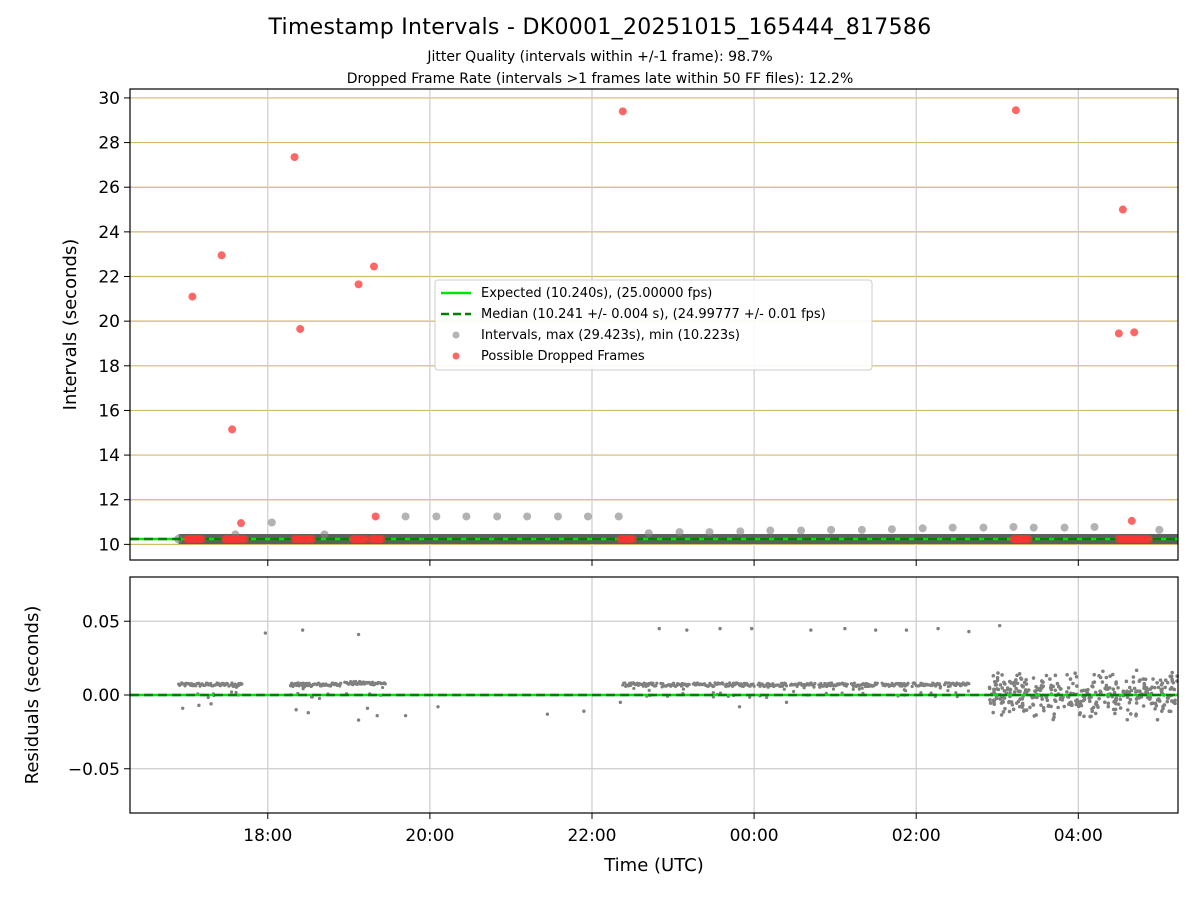  Describe the element at coordinates (109, 278) in the screenshot. I see `top-y-tick-label: 22` at that location.